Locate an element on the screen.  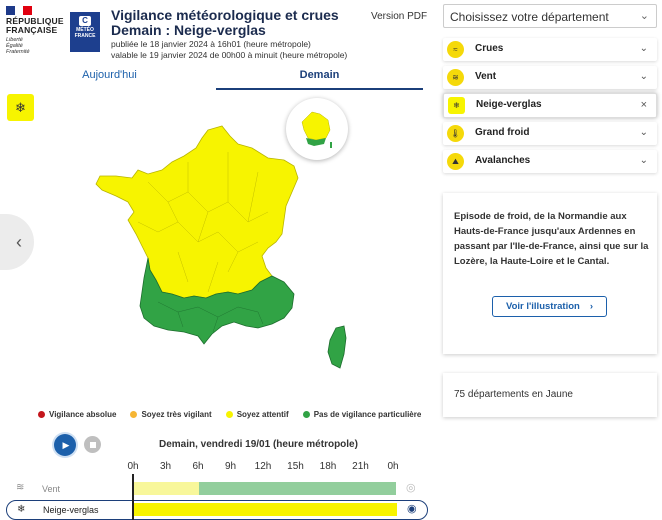
page-subtitle: Demain : Neige-verglas is located at coordinates (188, 30).